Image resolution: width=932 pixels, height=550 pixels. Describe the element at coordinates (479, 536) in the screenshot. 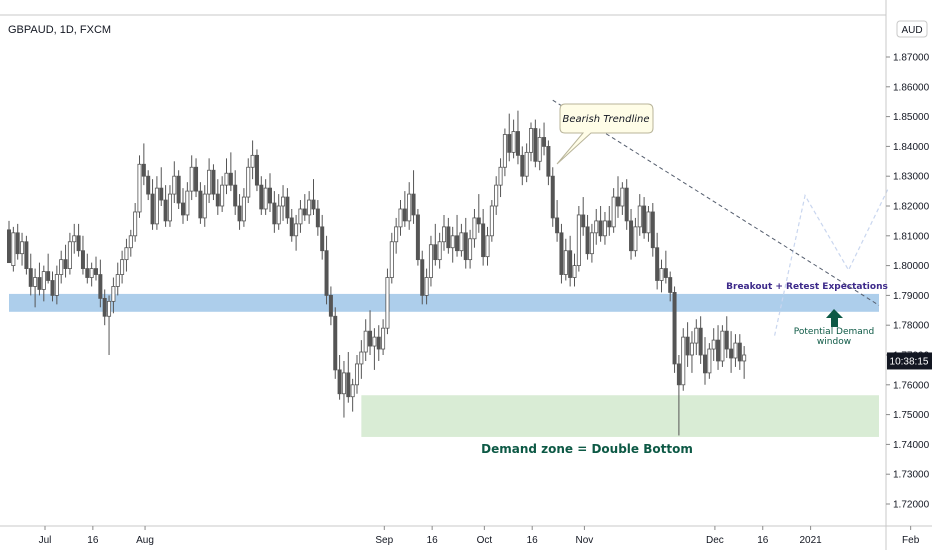

I see `time-axis: Jul 16 Aug Sep 16 Oct 16 Nov Dec 16 2021 Feb` at that location.